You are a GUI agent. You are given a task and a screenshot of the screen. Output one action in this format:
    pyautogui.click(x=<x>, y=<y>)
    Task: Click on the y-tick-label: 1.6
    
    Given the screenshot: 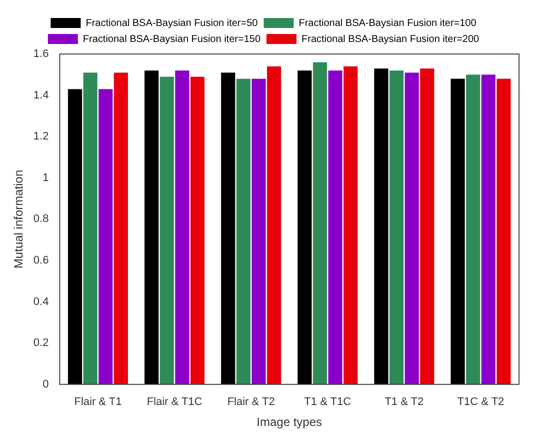 What is the action you would take?
    pyautogui.click(x=41, y=54)
    